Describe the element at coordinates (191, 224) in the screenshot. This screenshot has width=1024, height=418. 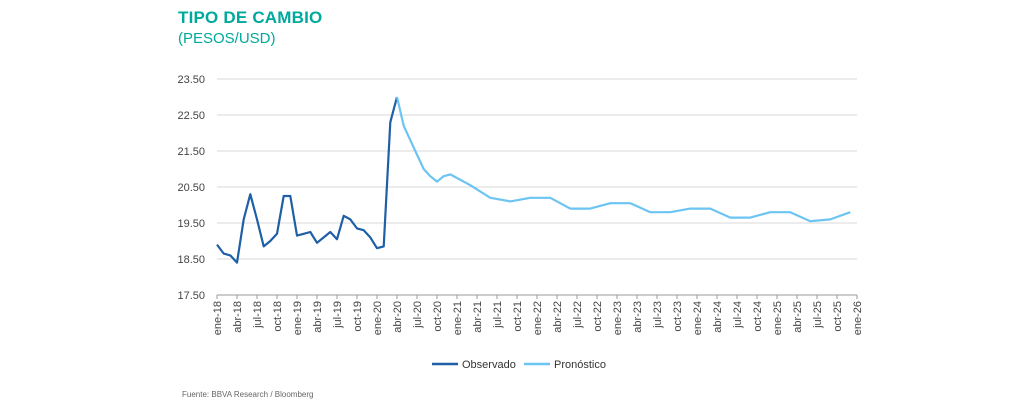
I see `y-tick-label: 19.50` at that location.